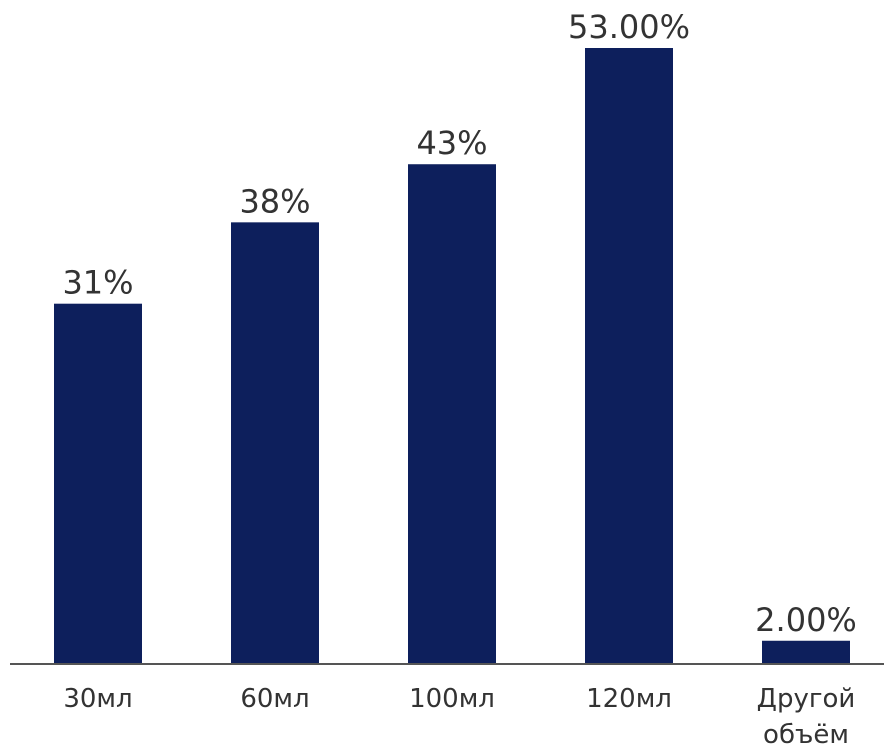 The height and width of the screenshot is (749, 884). I want to click on bar-value-label-0: 31%, so click(97, 283).